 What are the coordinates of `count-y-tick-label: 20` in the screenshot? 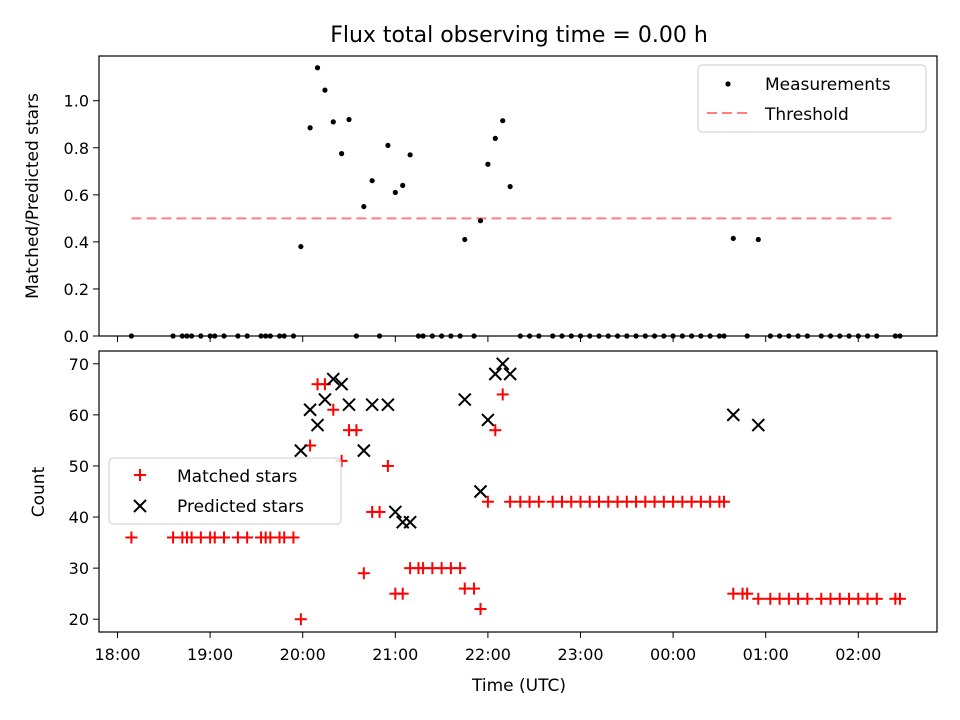 It's located at (79, 619).